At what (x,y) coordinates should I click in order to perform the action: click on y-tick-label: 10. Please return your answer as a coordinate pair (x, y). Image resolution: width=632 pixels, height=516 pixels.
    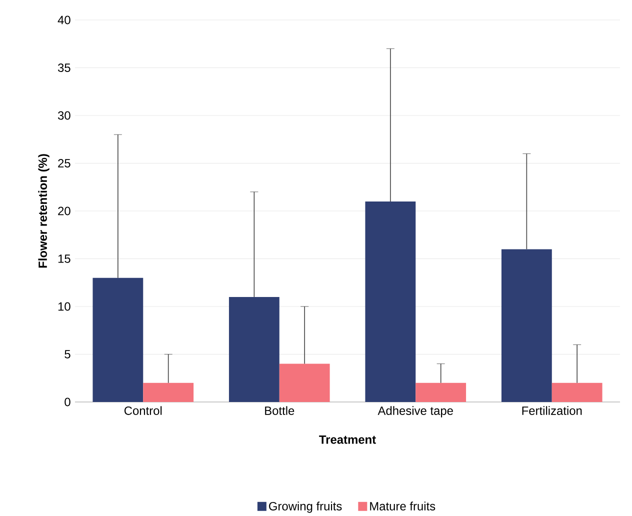
    Looking at the image, I should click on (64, 306).